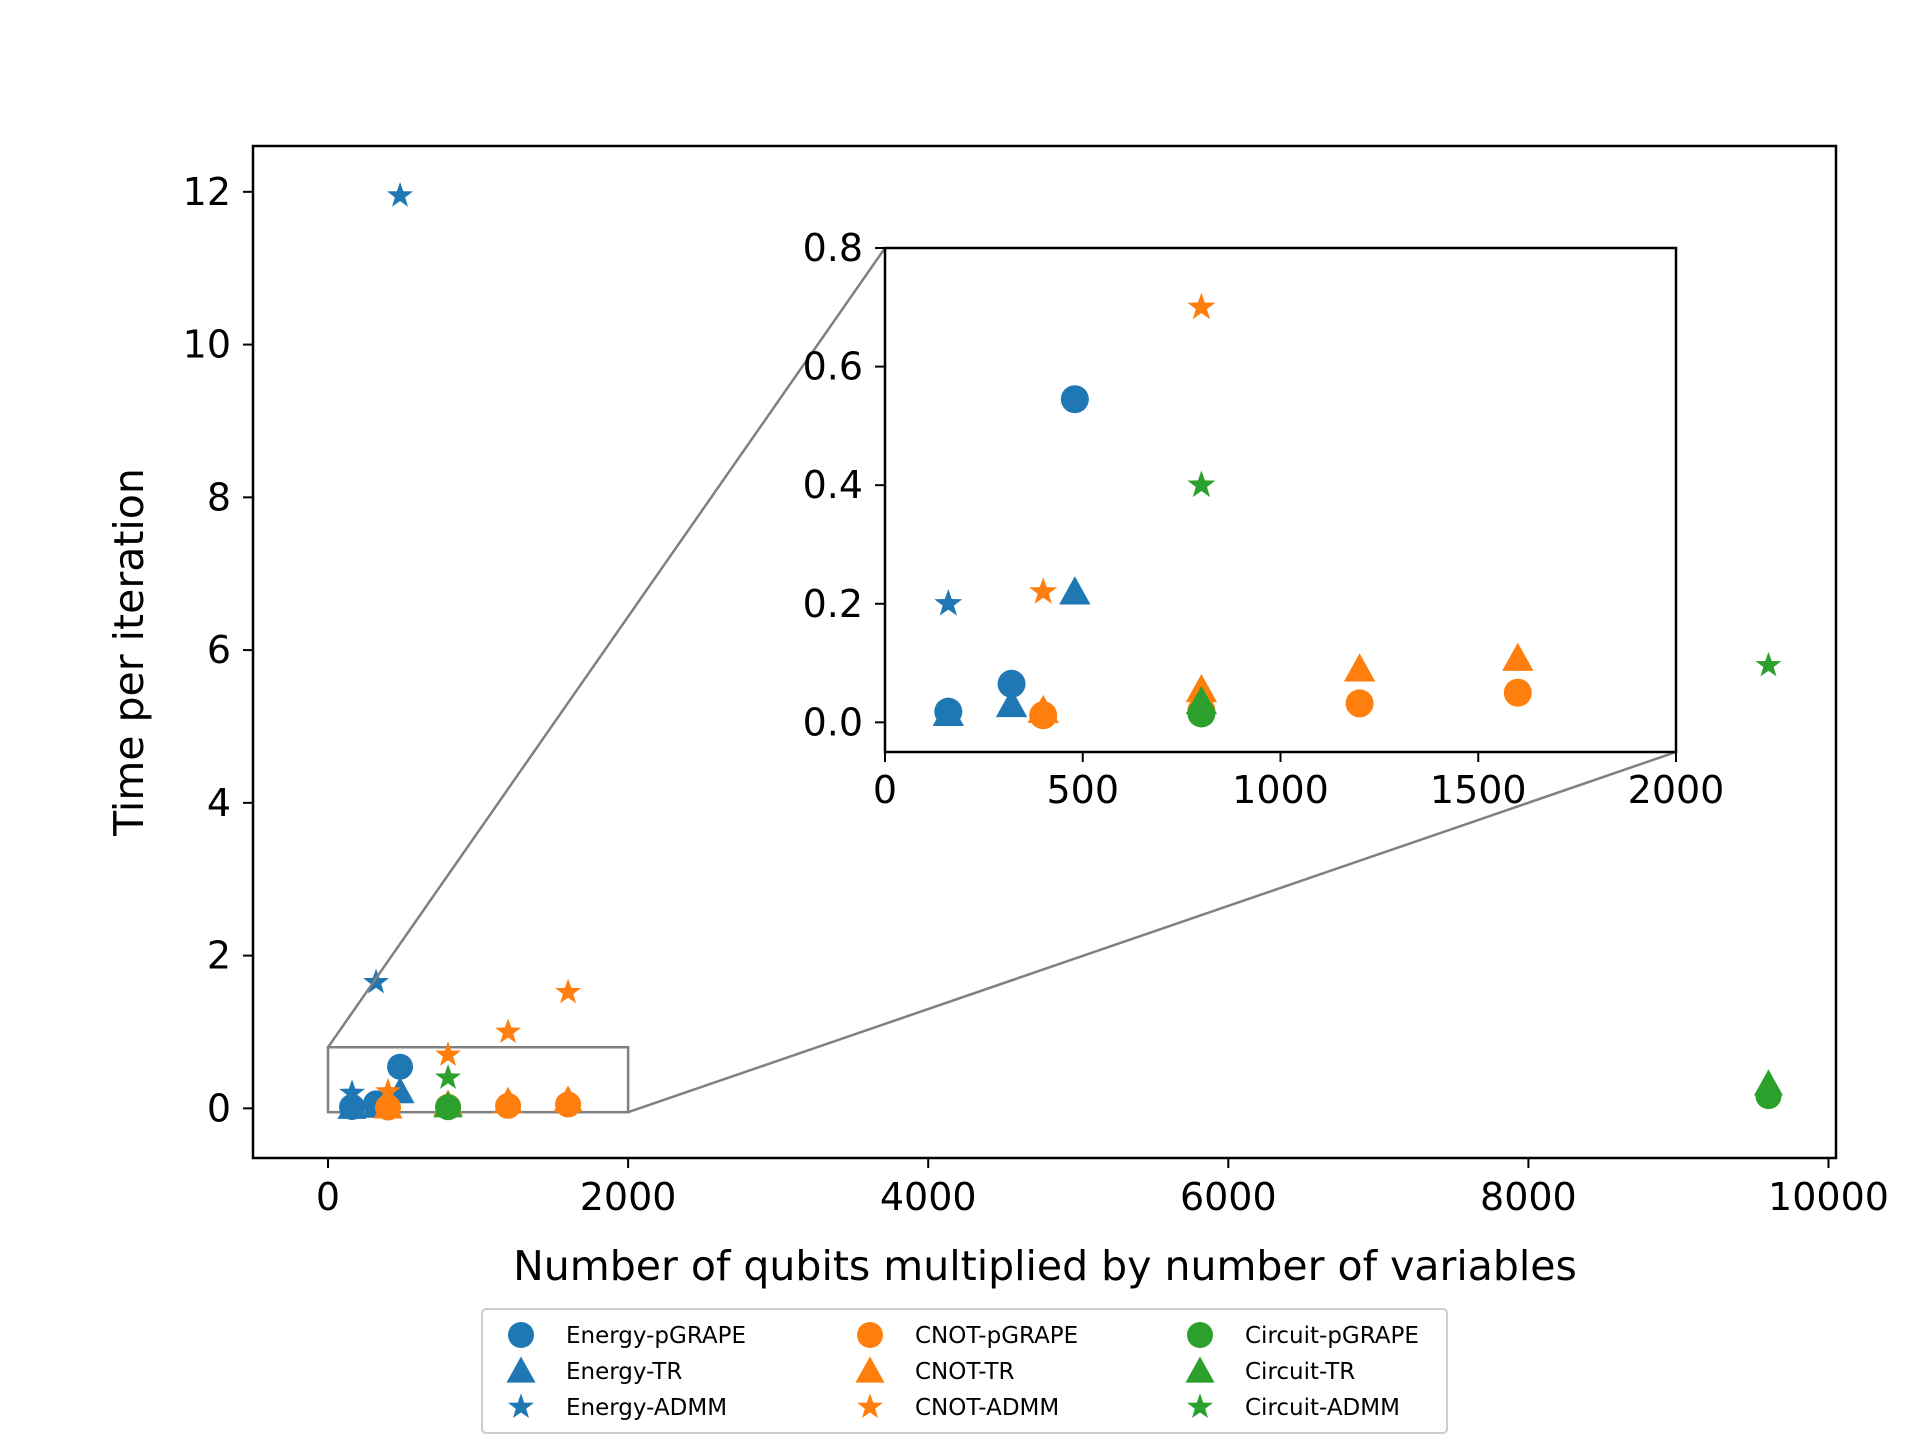  What do you see at coordinates (996, 1336) in the screenshot?
I see `legend-entry-label: CNOT-pGRAPE` at bounding box center [996, 1336].